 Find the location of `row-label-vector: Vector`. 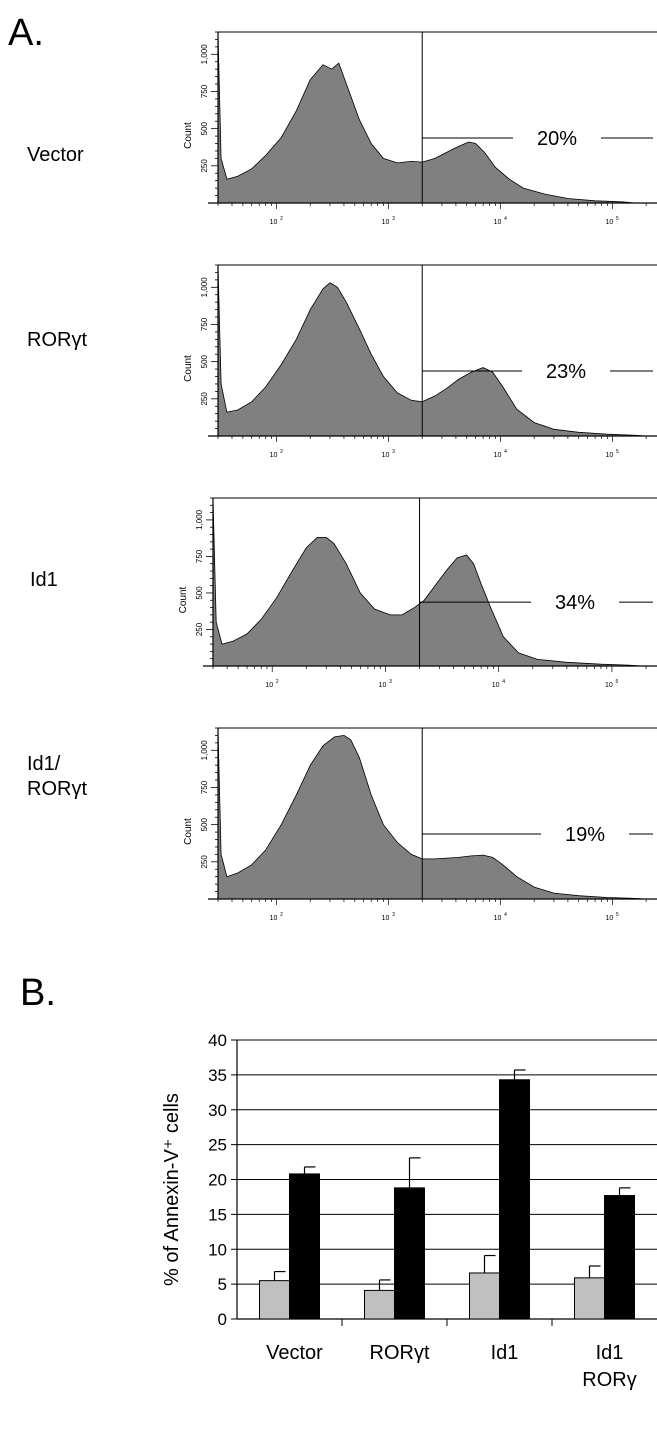

row-label-vector: Vector is located at coordinates (55, 155).